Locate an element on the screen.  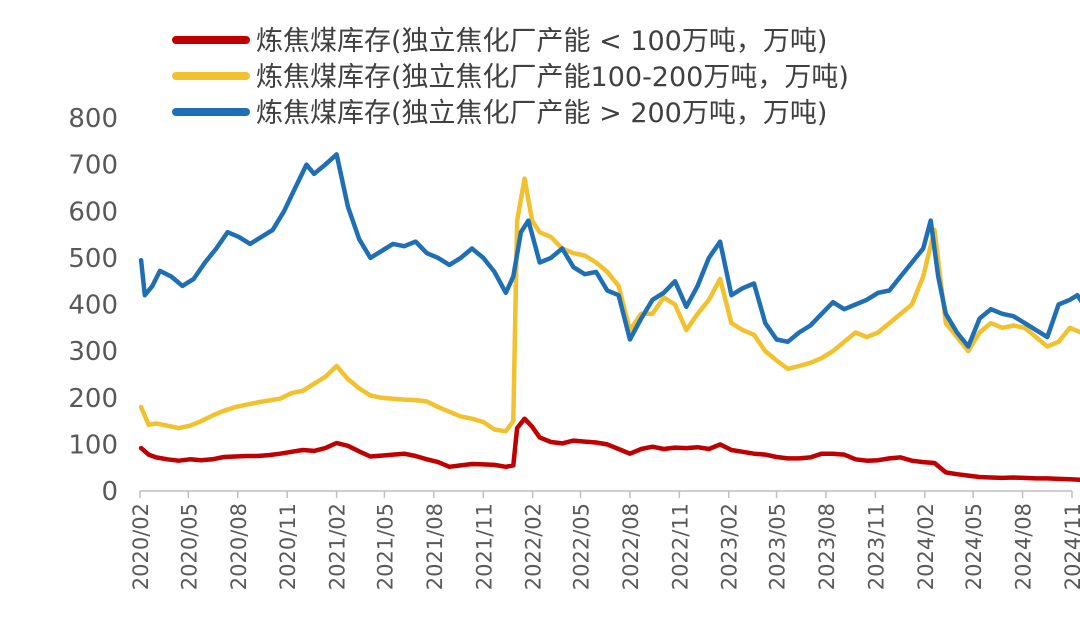
y-tick-label: 600 is located at coordinates (93, 212).